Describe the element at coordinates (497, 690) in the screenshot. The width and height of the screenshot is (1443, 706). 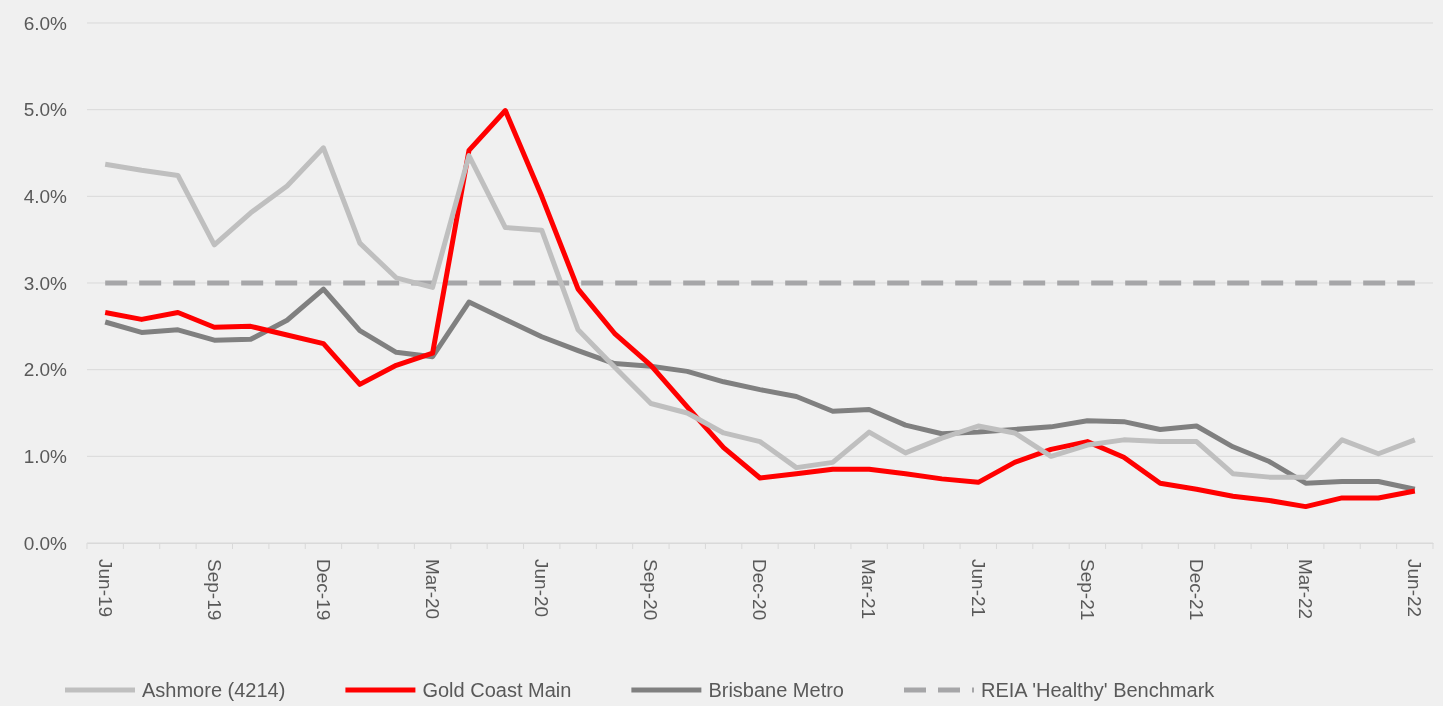
I see `legend-label: Gold Coast Main` at that location.